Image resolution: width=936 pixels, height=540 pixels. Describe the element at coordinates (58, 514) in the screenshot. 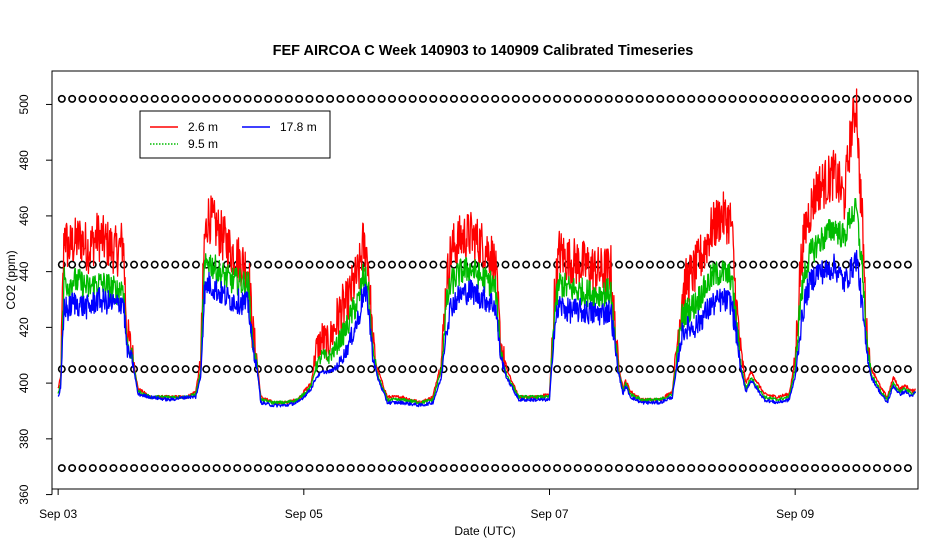

I see `x-tick-label: Sep 03` at that location.